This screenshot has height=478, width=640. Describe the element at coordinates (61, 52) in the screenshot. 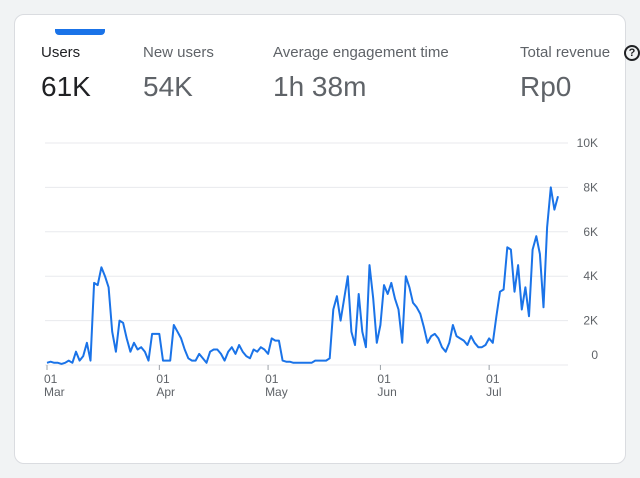

I see `metric-label: Users` at that location.